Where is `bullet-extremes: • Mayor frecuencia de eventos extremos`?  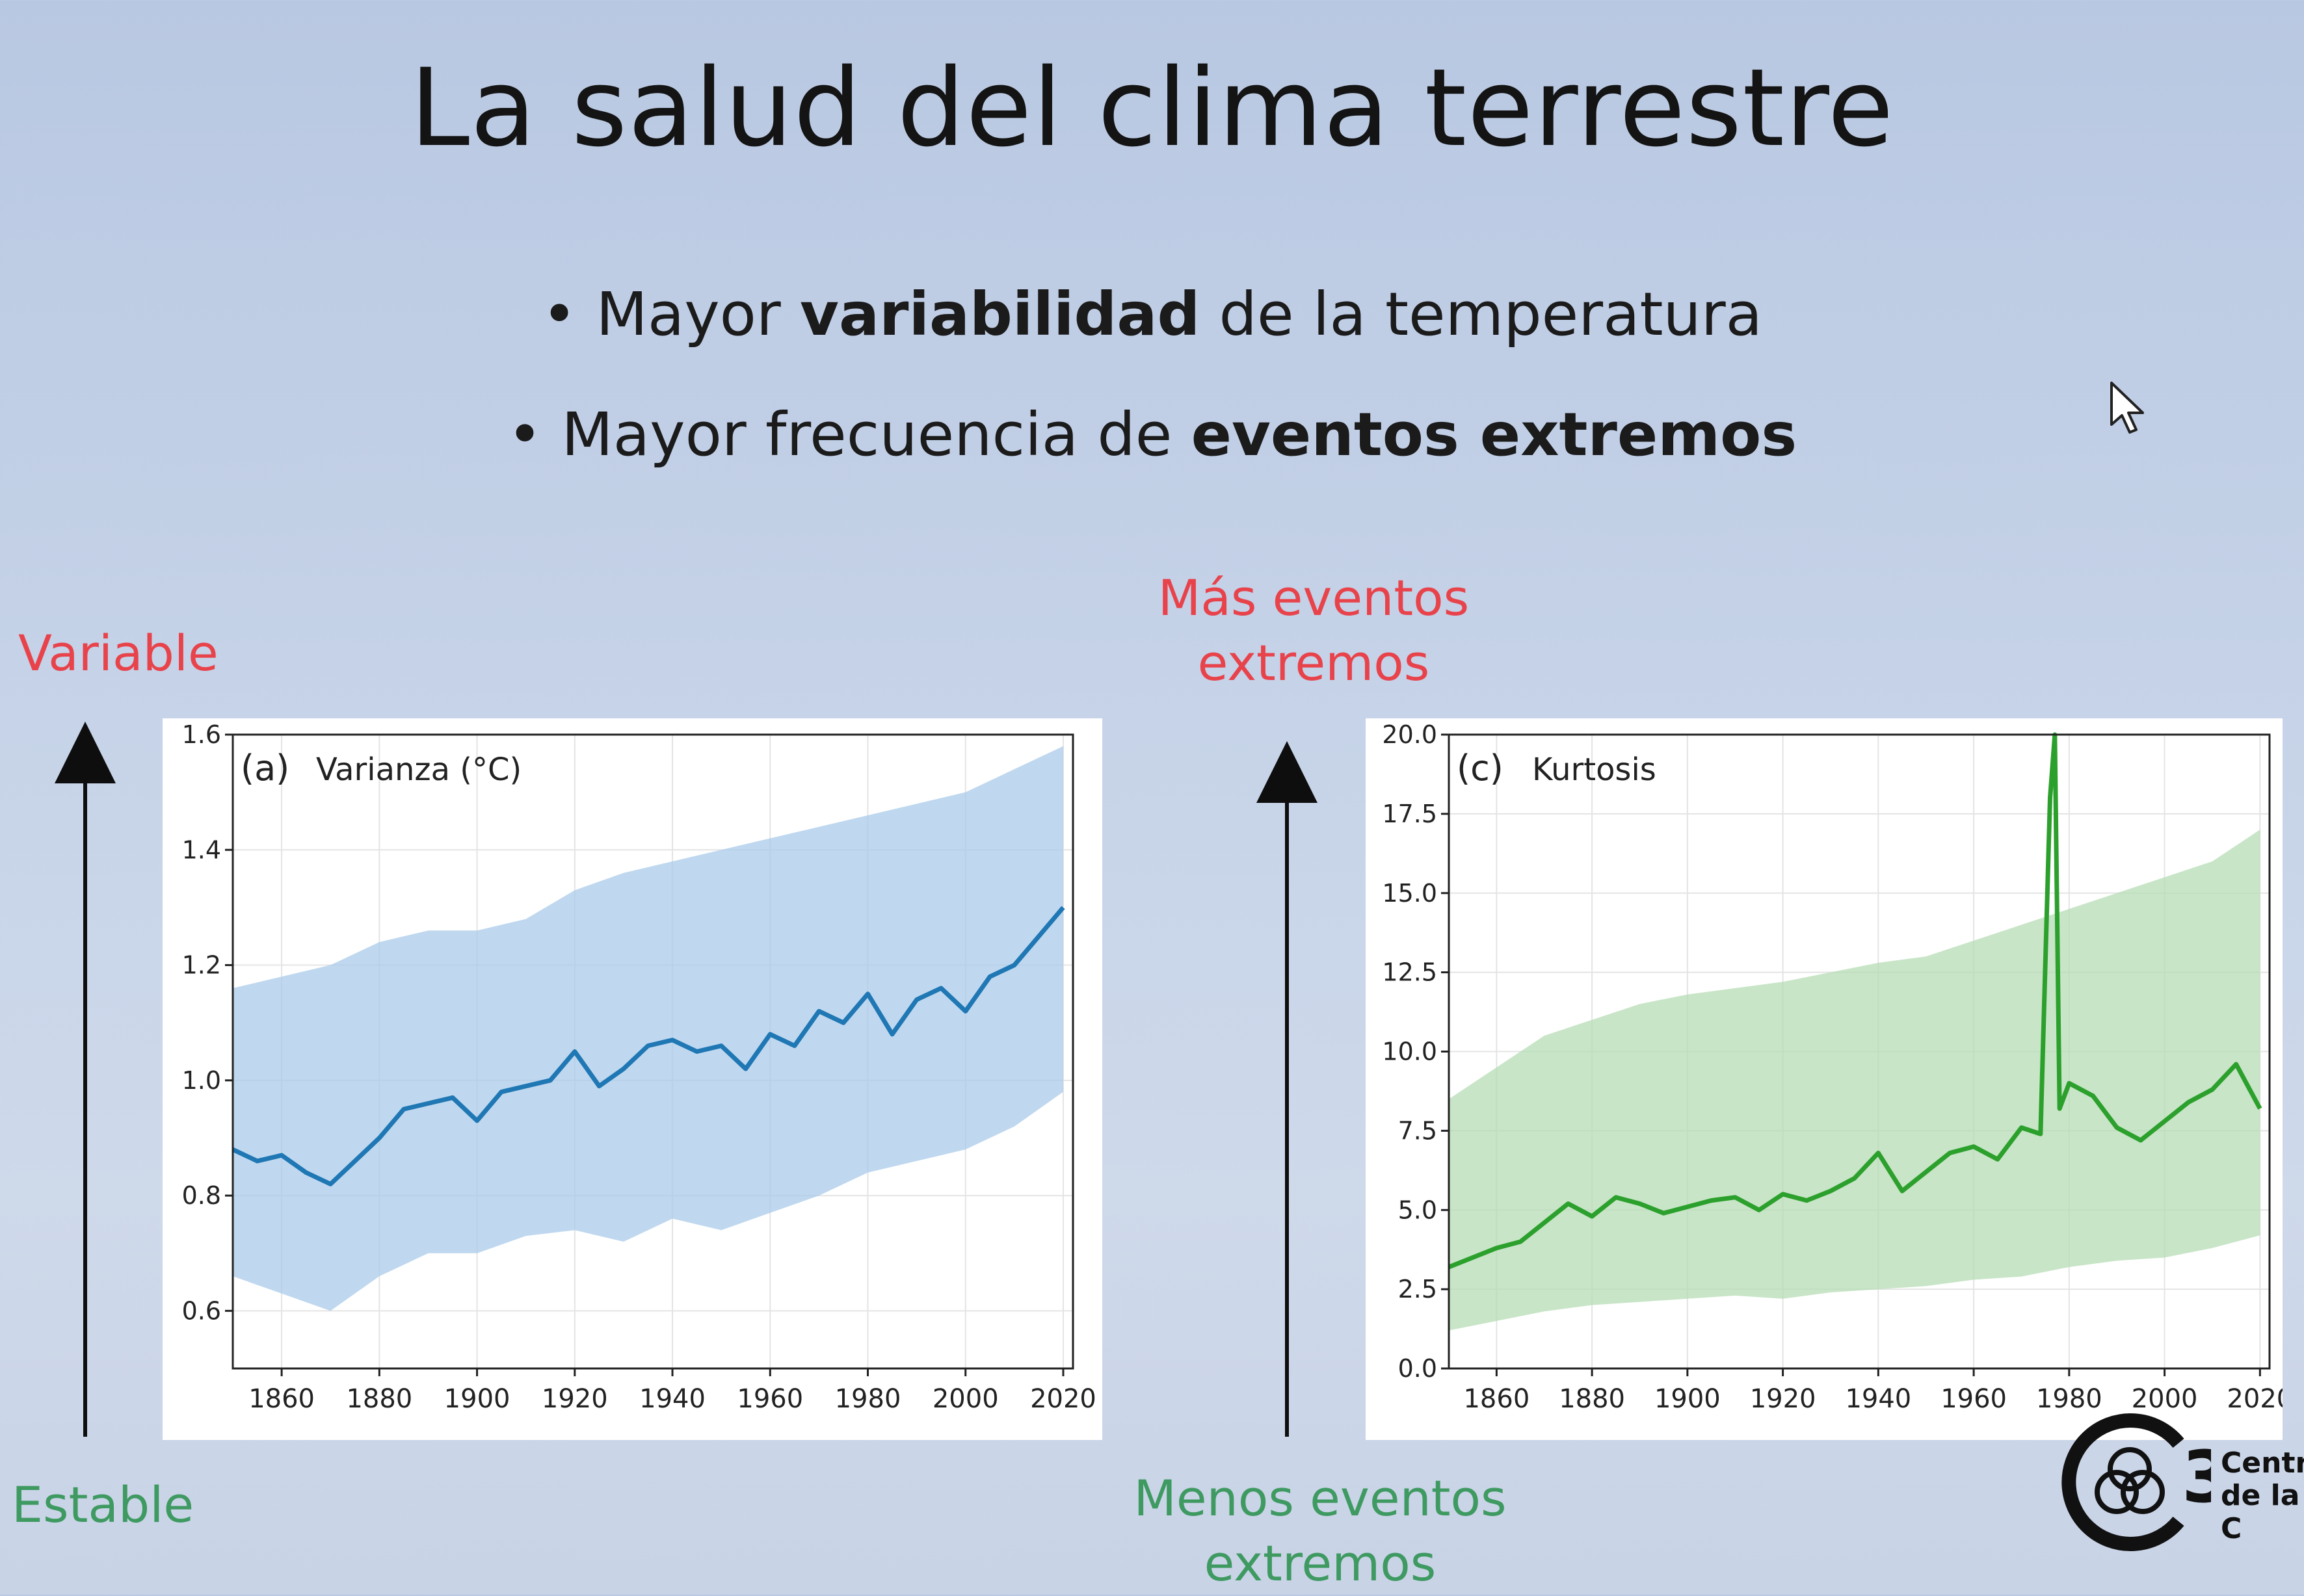
bullet-extremes: • Mayor frecuencia de eventos extremos is located at coordinates (1152, 434).